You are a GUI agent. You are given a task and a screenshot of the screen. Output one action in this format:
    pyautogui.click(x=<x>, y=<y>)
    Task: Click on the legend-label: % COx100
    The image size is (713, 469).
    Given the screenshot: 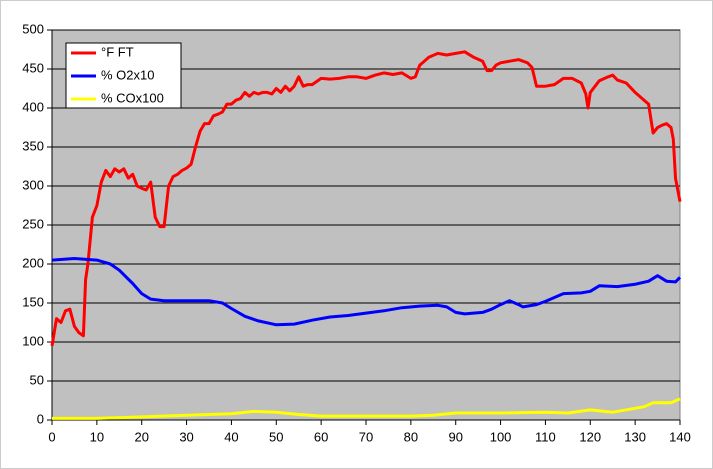 What is the action you would take?
    pyautogui.click(x=132, y=97)
    